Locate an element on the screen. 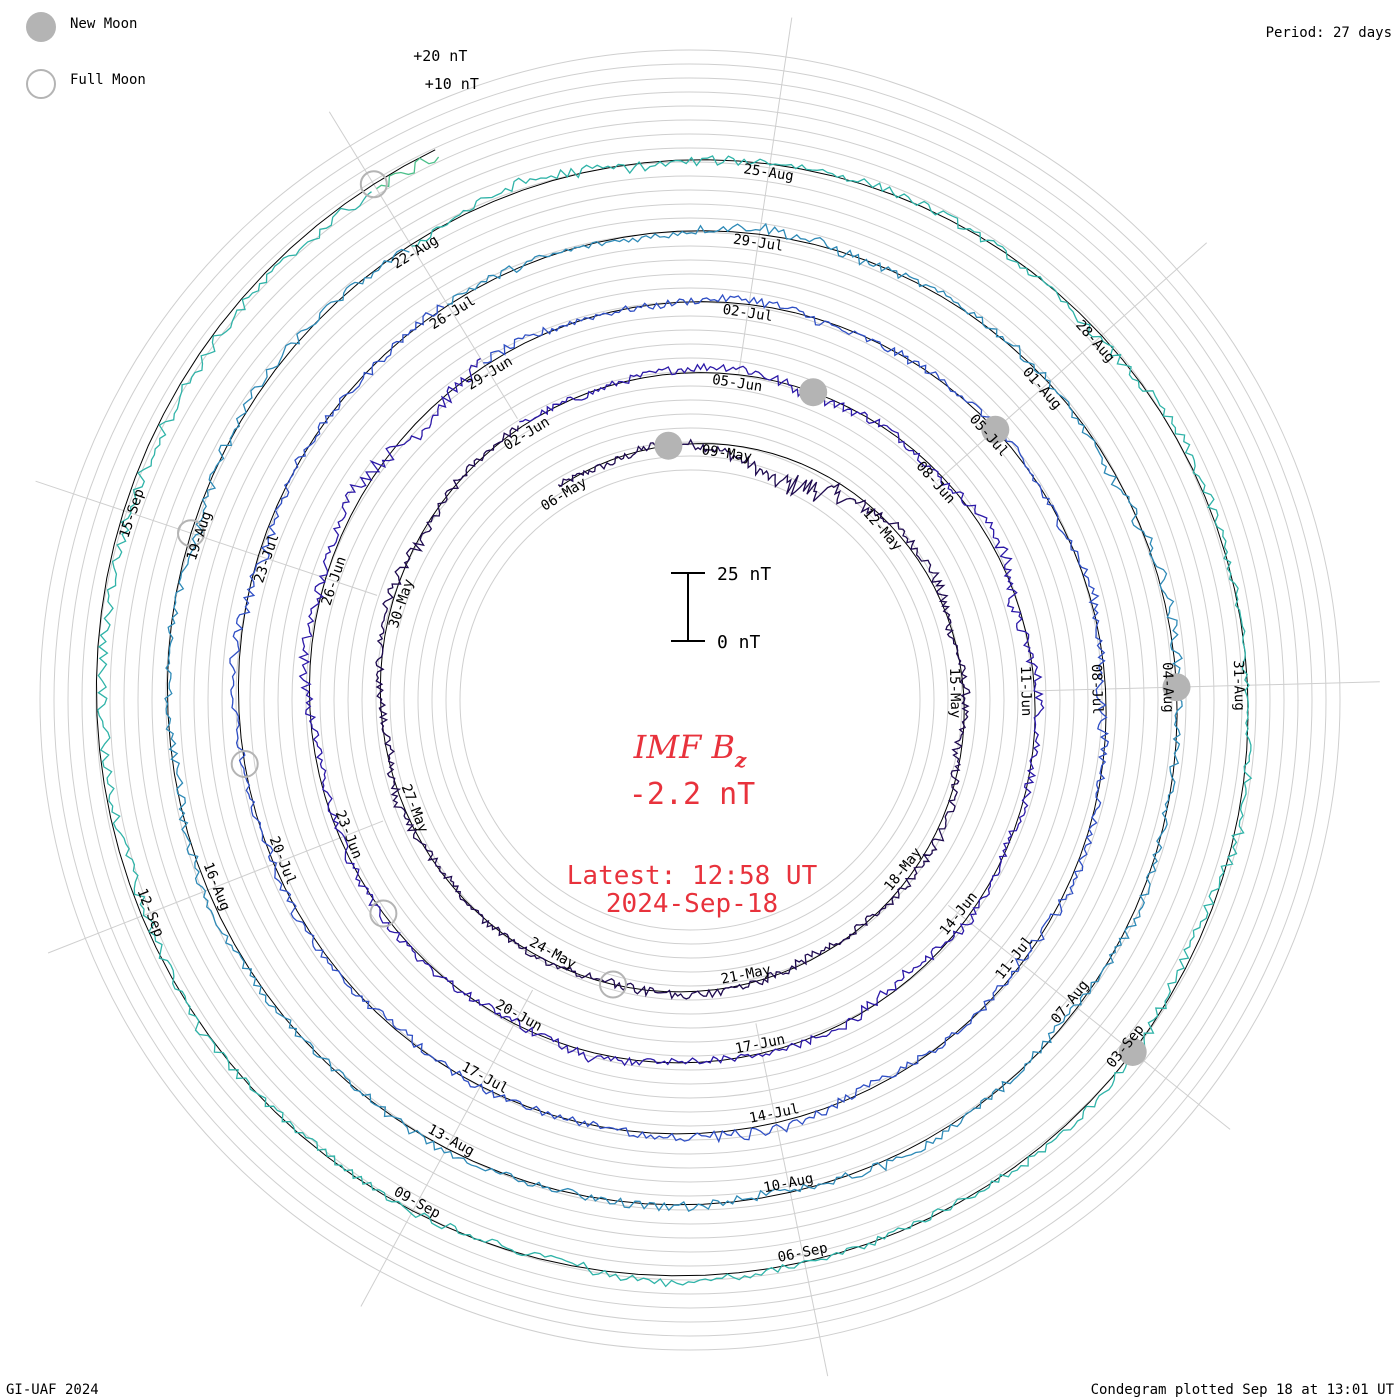  date-label-05-jun: 05-Jun is located at coordinates (737, 383).